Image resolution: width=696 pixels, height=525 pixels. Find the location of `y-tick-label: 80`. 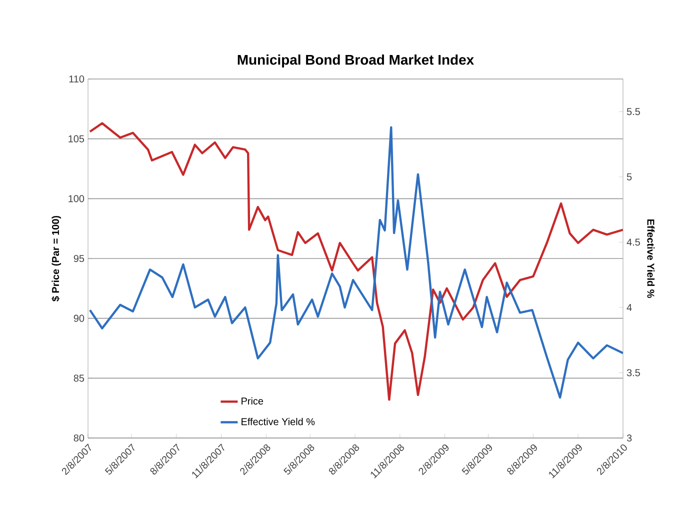

y-tick-label: 80 is located at coordinates (79, 438).